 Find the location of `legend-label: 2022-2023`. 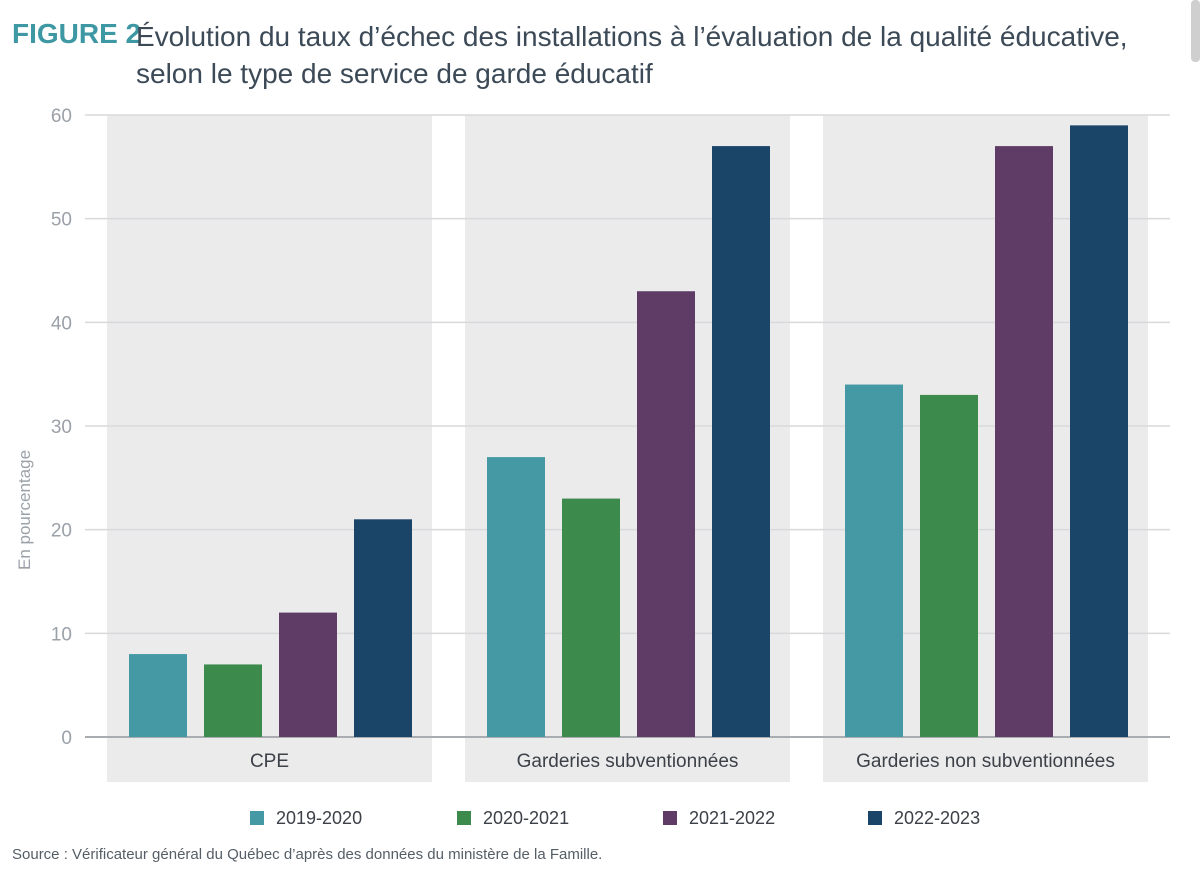

legend-label: 2022-2023 is located at coordinates (937, 818).